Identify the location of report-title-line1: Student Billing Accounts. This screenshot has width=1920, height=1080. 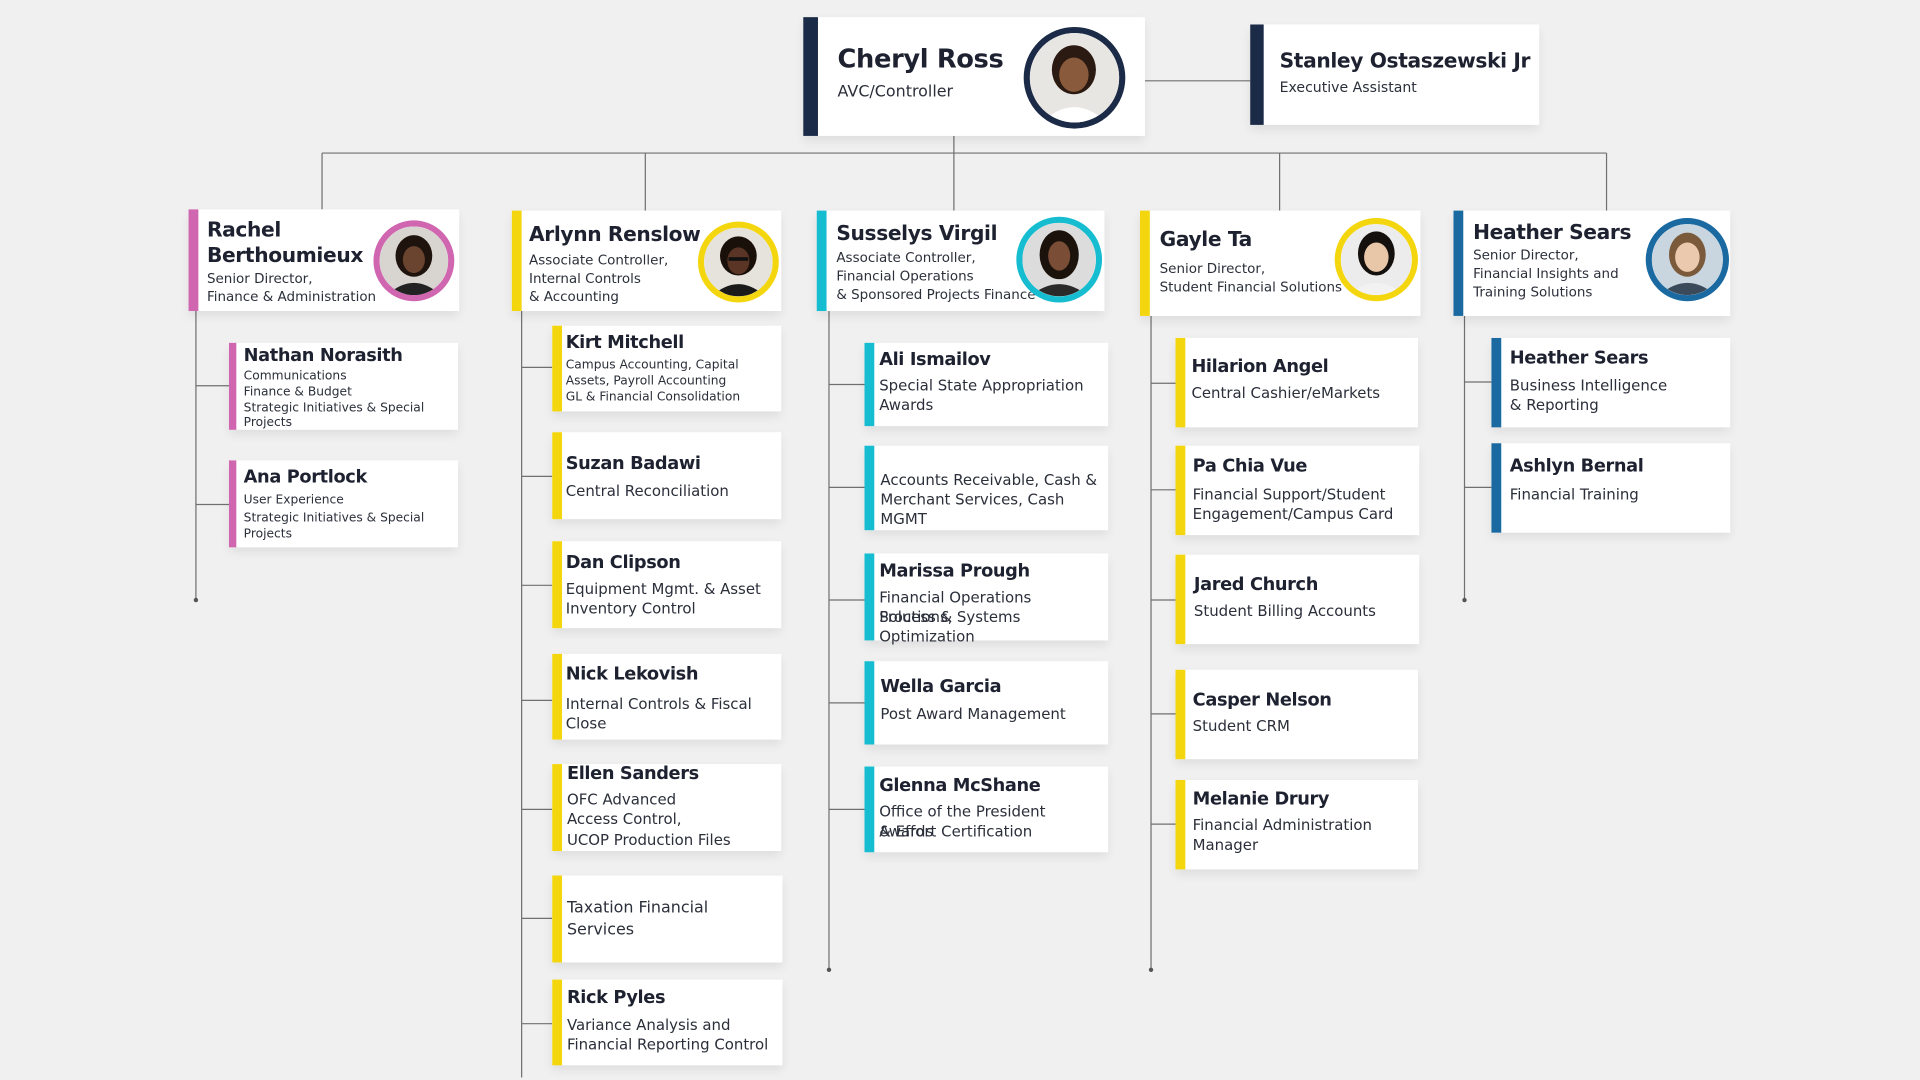
(1284, 611).